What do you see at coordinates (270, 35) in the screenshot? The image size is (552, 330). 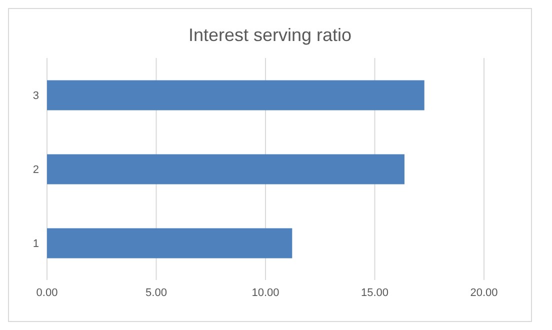 I see `chart-title: Interest serving ratio` at bounding box center [270, 35].